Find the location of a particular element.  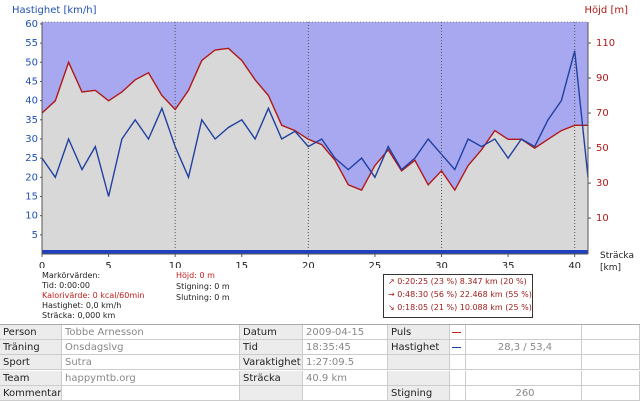

x-tick-label: 30 is located at coordinates (441, 264).